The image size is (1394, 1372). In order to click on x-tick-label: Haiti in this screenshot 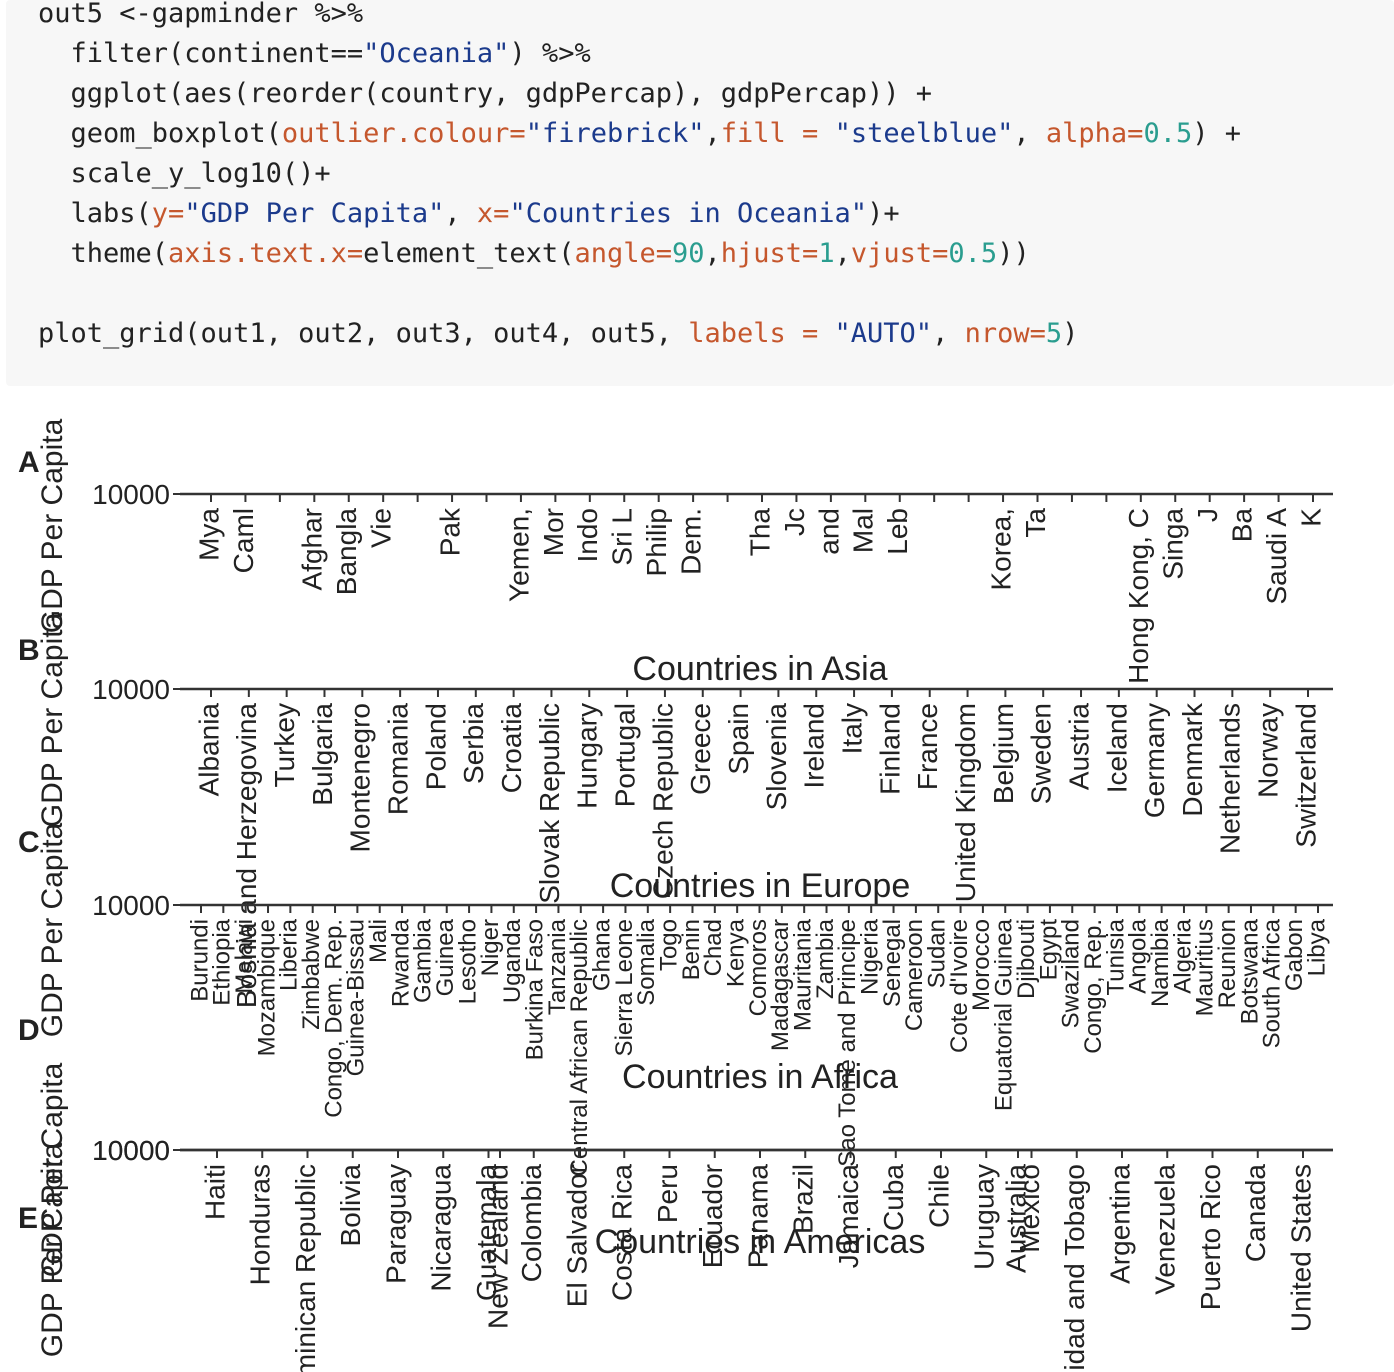, I will do `click(214, 1192)`.